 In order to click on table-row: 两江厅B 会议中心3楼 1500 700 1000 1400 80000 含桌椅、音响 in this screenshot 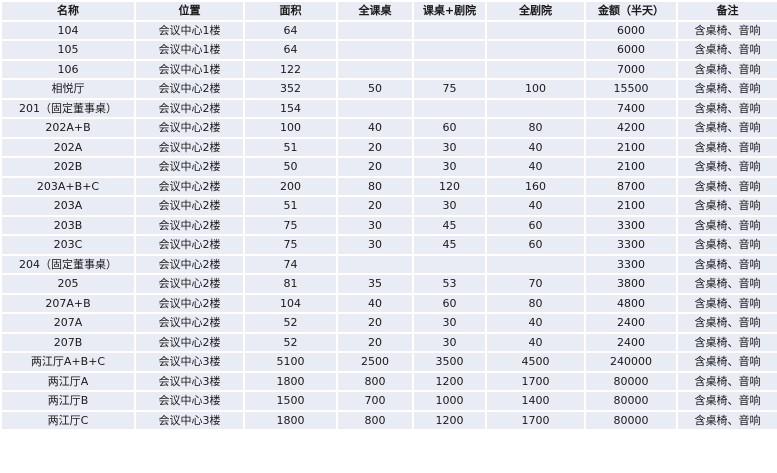, I will do `click(388, 401)`.